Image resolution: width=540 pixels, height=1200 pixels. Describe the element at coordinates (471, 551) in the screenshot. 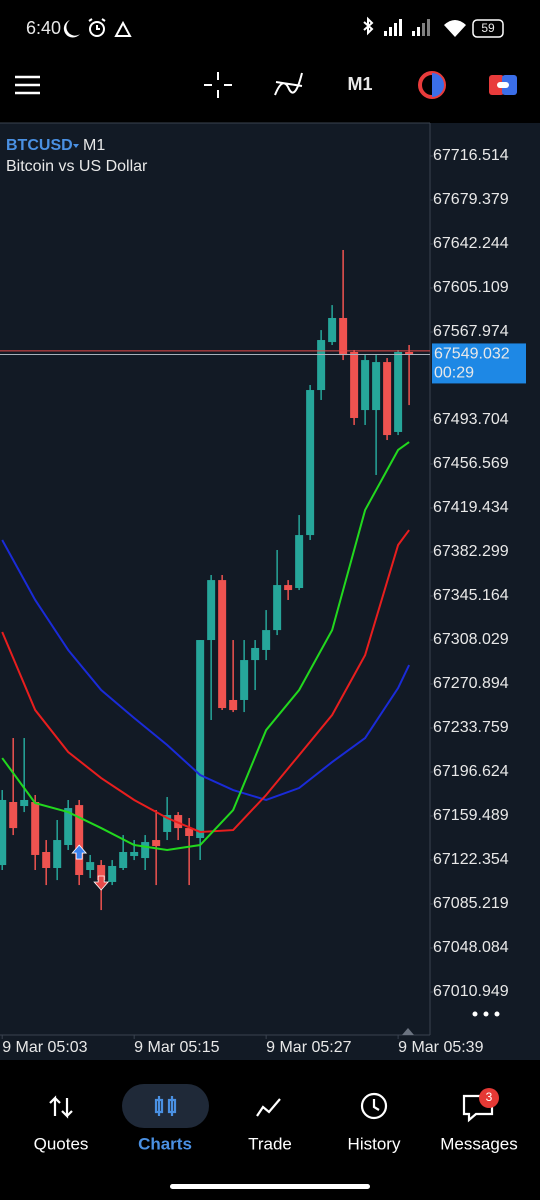

I see `y-tick-label: 67382.299` at that location.